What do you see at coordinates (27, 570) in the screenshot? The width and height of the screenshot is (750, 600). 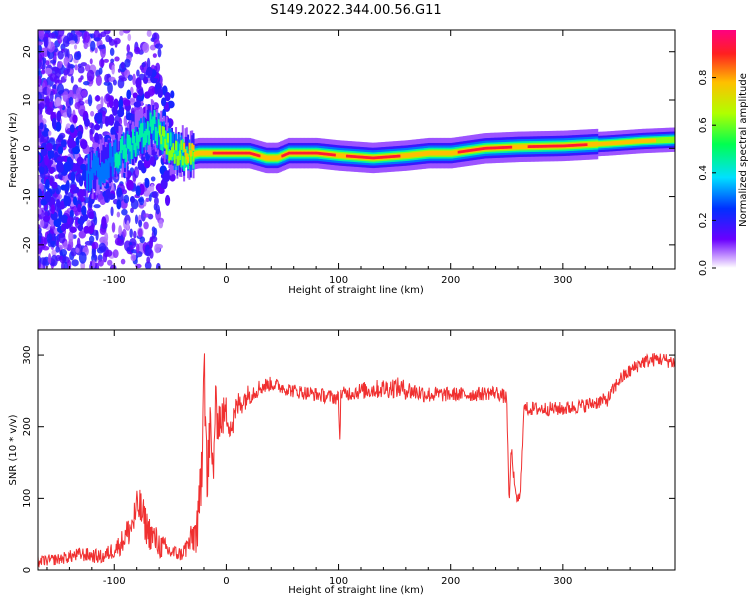 I see `snr-y-tick-label: 0` at bounding box center [27, 570].